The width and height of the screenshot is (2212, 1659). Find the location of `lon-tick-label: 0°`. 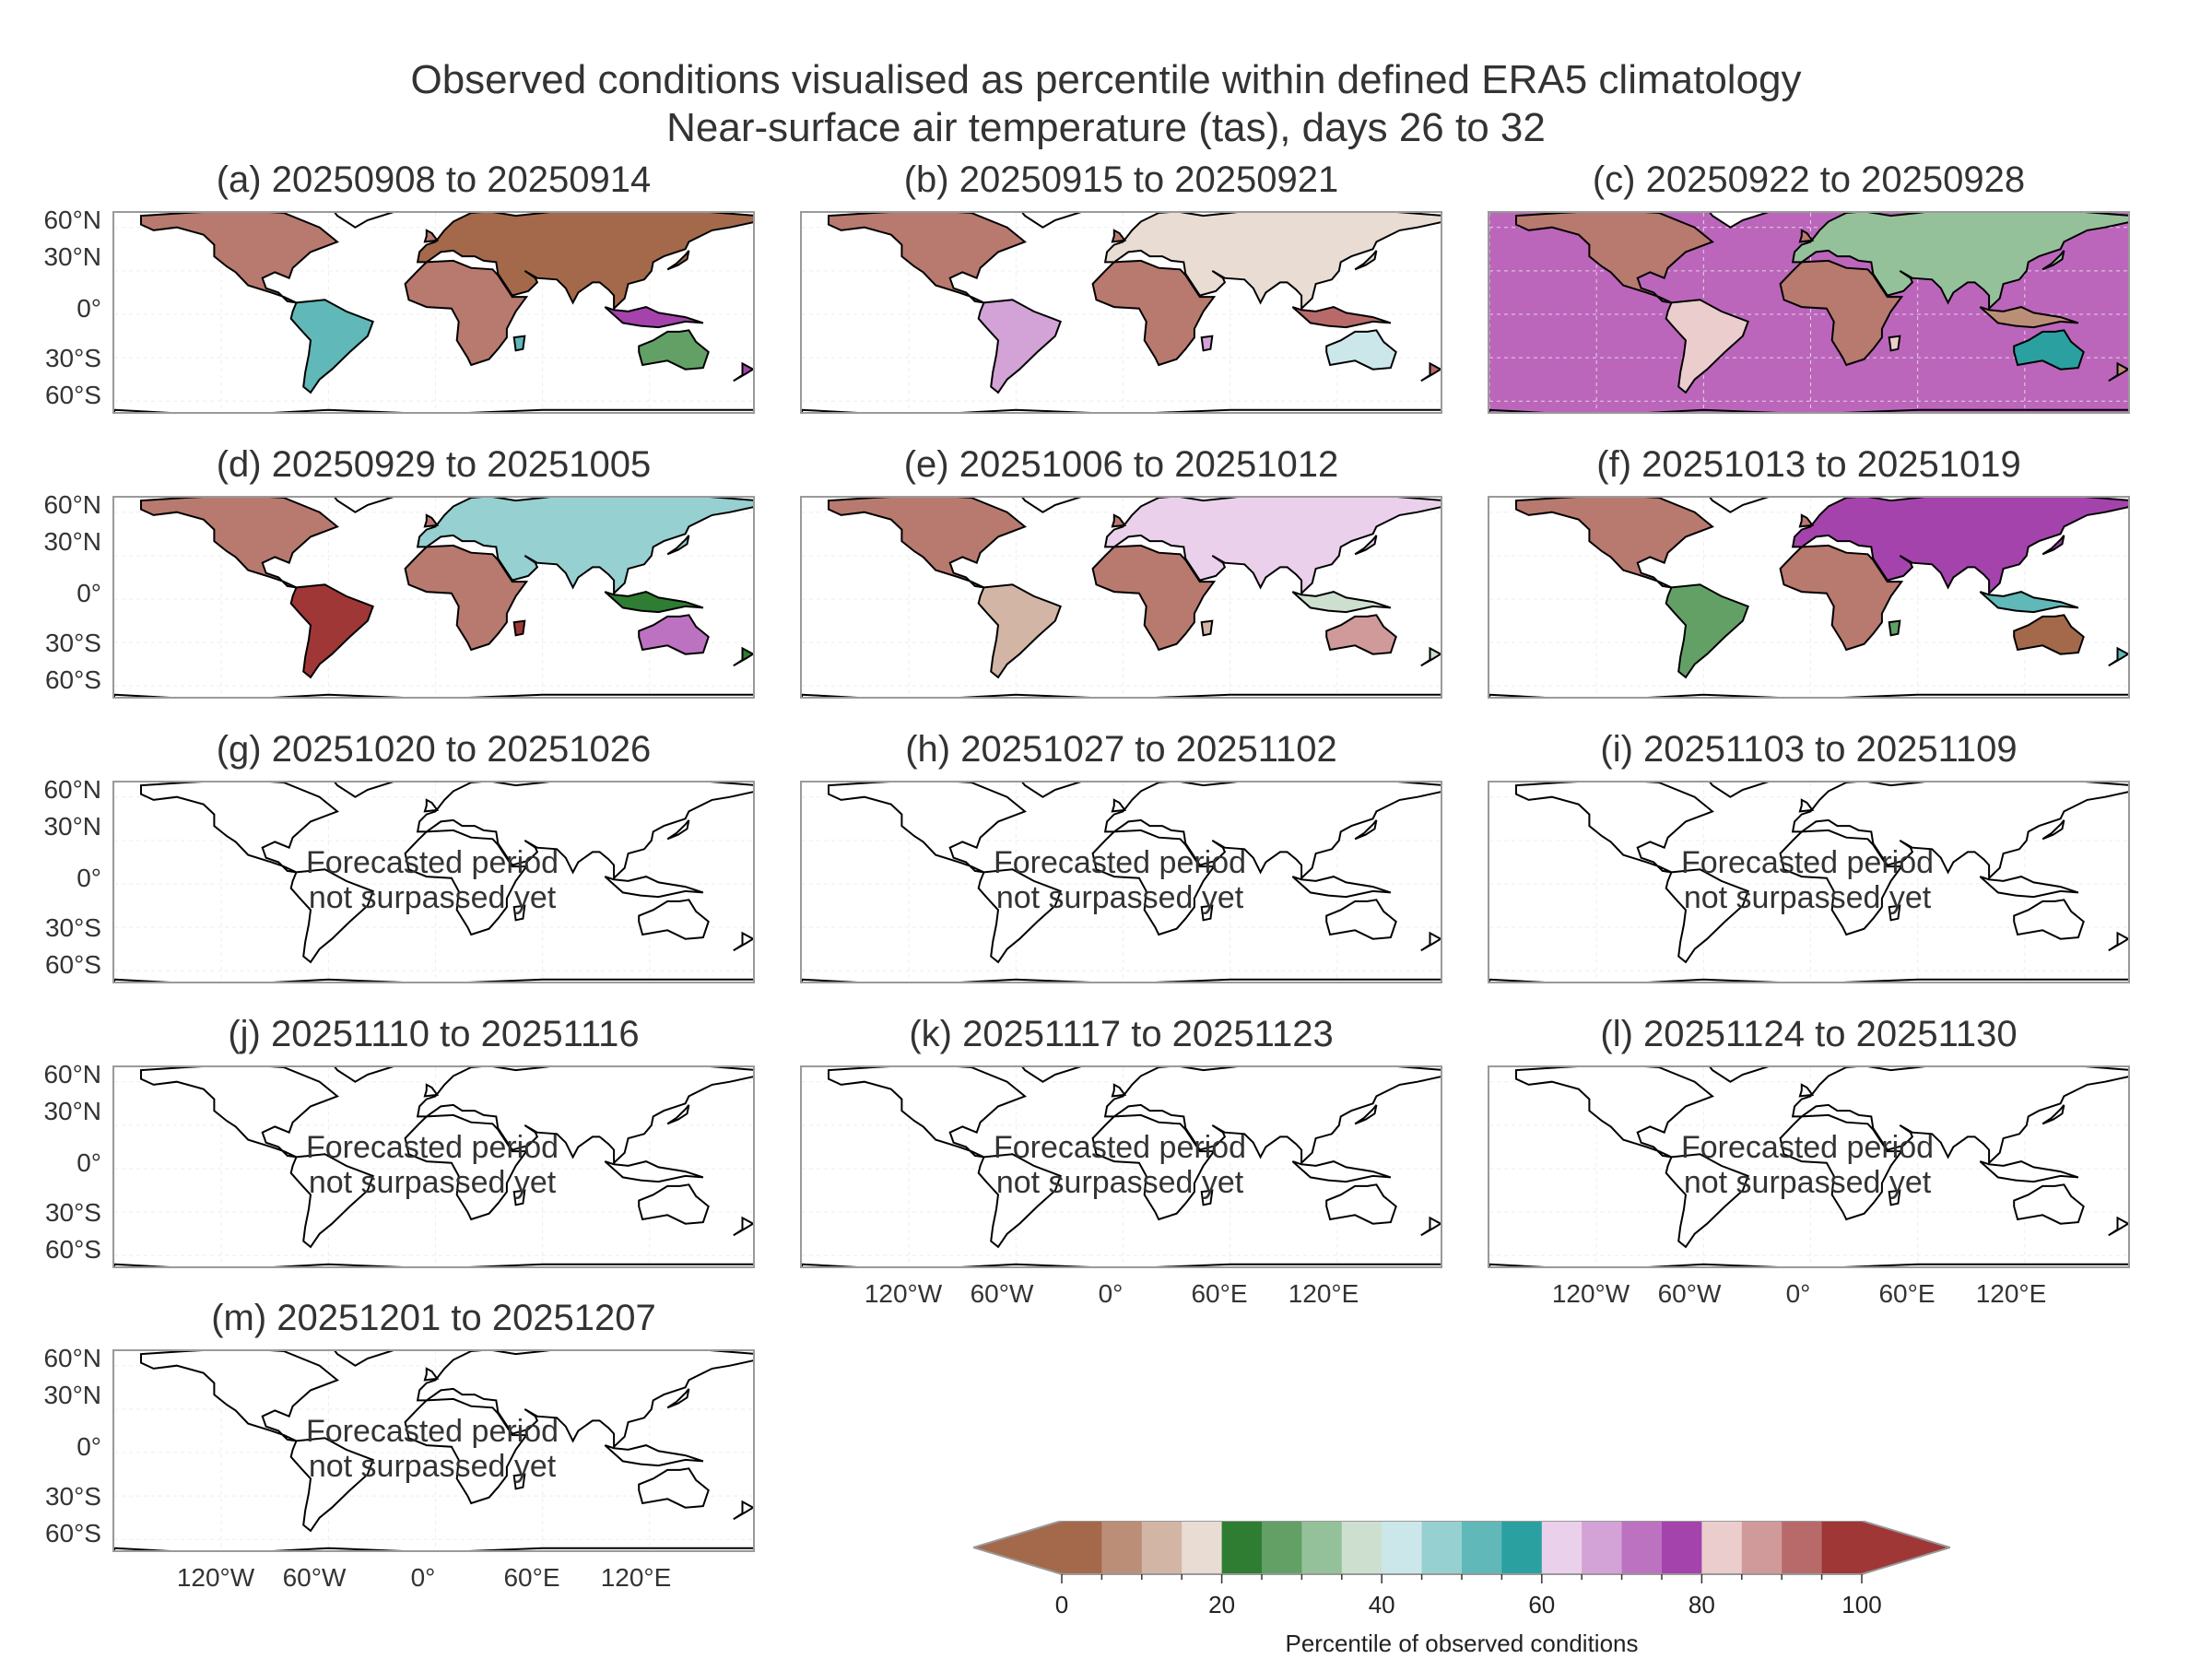

lon-tick-label: 0° is located at coordinates (423, 1577).